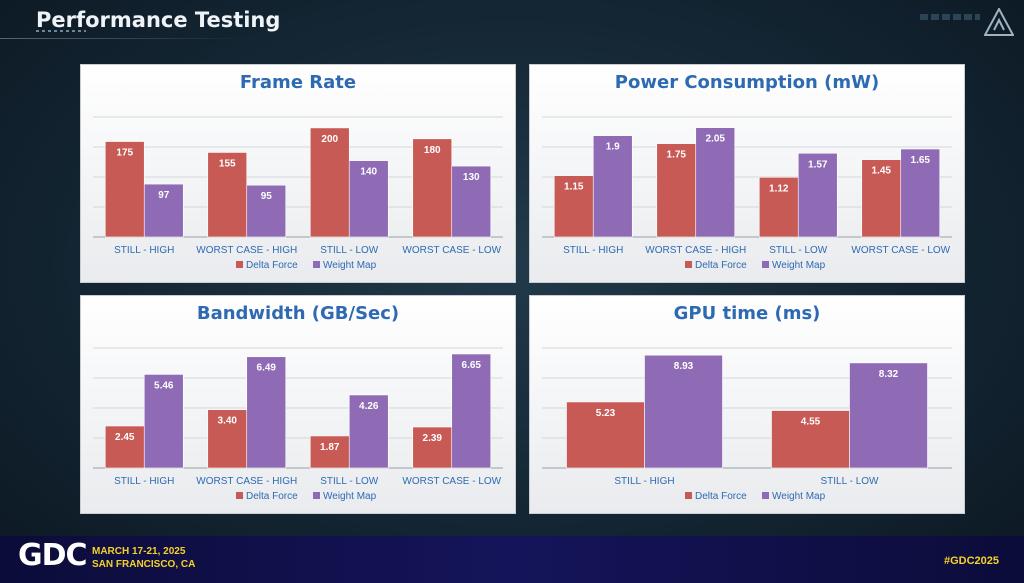 The image size is (1024, 583). I want to click on data-label: 4.26, so click(369, 406).